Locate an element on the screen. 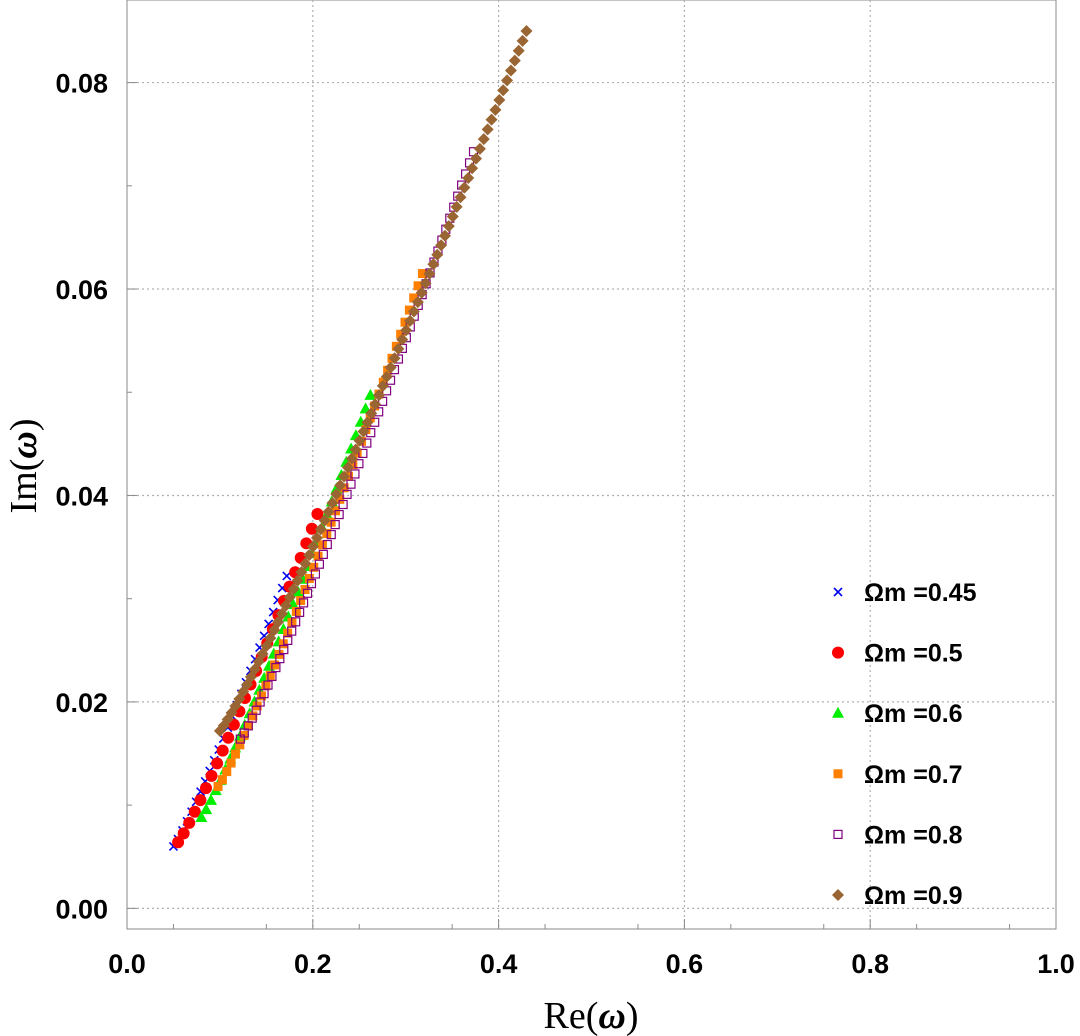 This screenshot has height=1036, width=1080. legend-label: Ωm =0.5 is located at coordinates (913, 654).